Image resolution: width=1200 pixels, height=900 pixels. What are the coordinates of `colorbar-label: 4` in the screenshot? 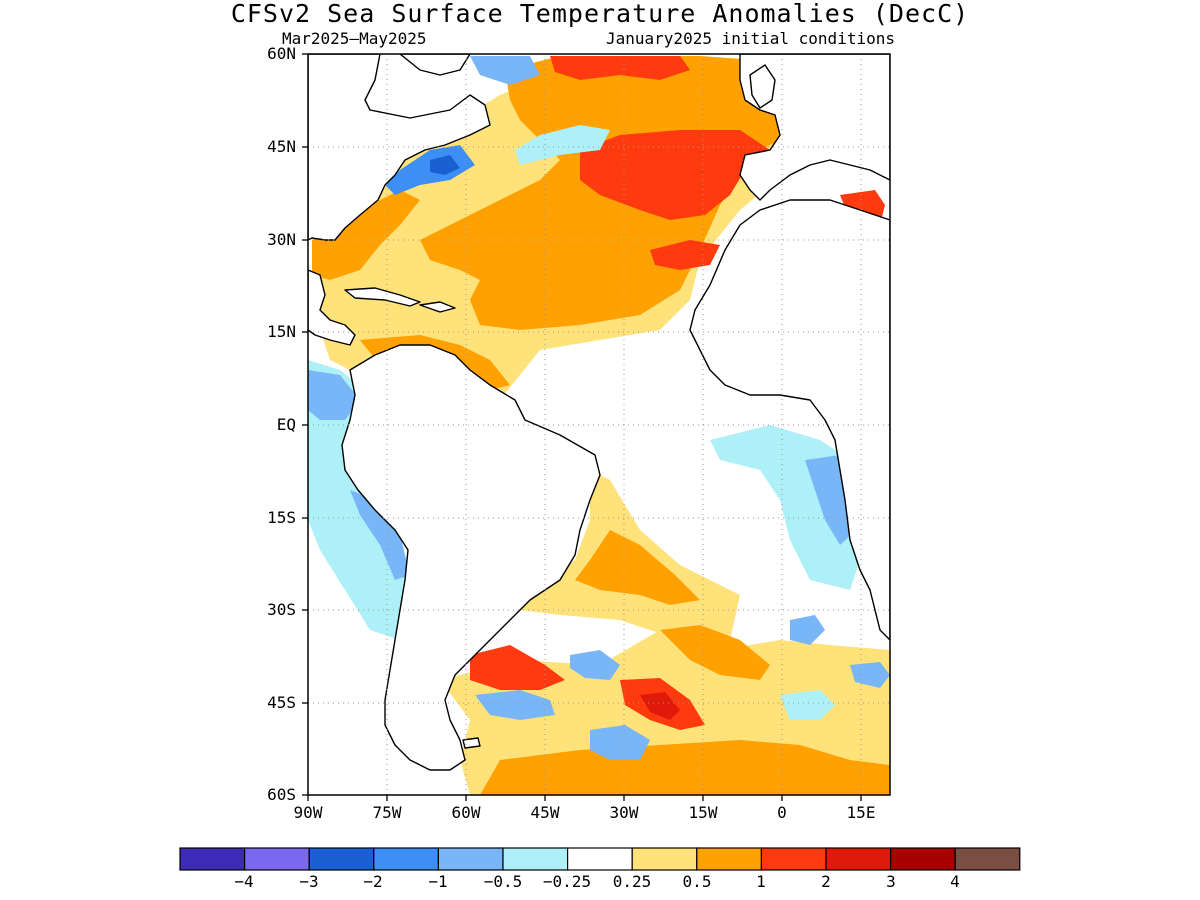 It's located at (955, 881).